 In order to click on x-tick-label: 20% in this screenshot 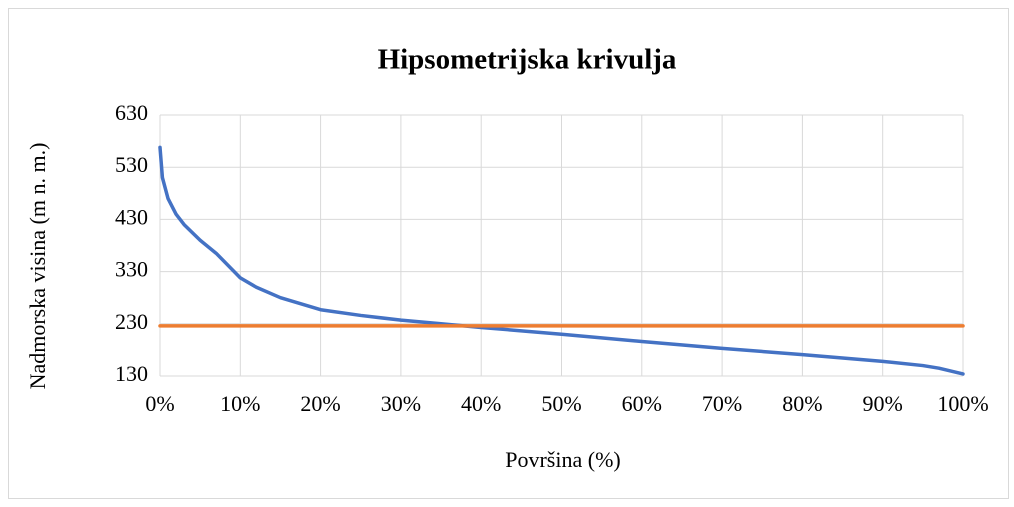, I will do `click(320, 403)`.